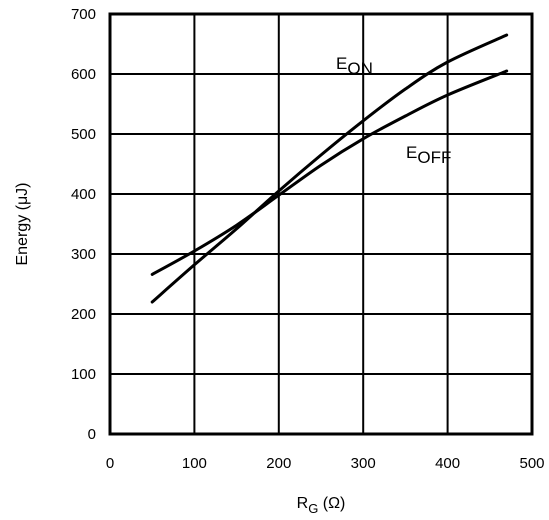  What do you see at coordinates (83, 314) in the screenshot?
I see `y-tick-label-200: 200` at bounding box center [83, 314].